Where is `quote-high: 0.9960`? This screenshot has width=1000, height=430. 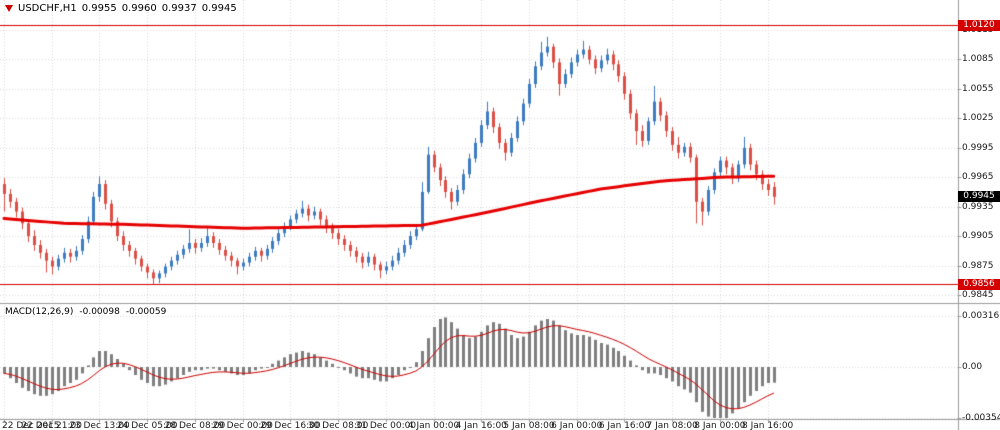
quote-high: 0.9960 is located at coordinates (139, 8).